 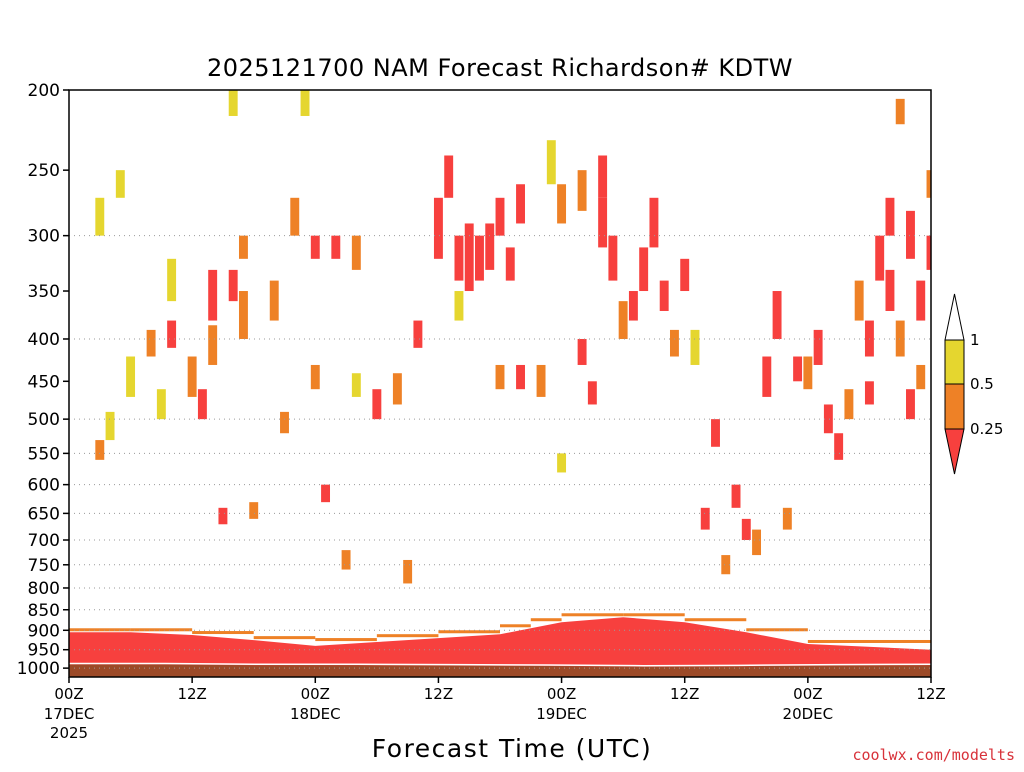 I want to click on boundary-layer-band, so click(x=500, y=647).